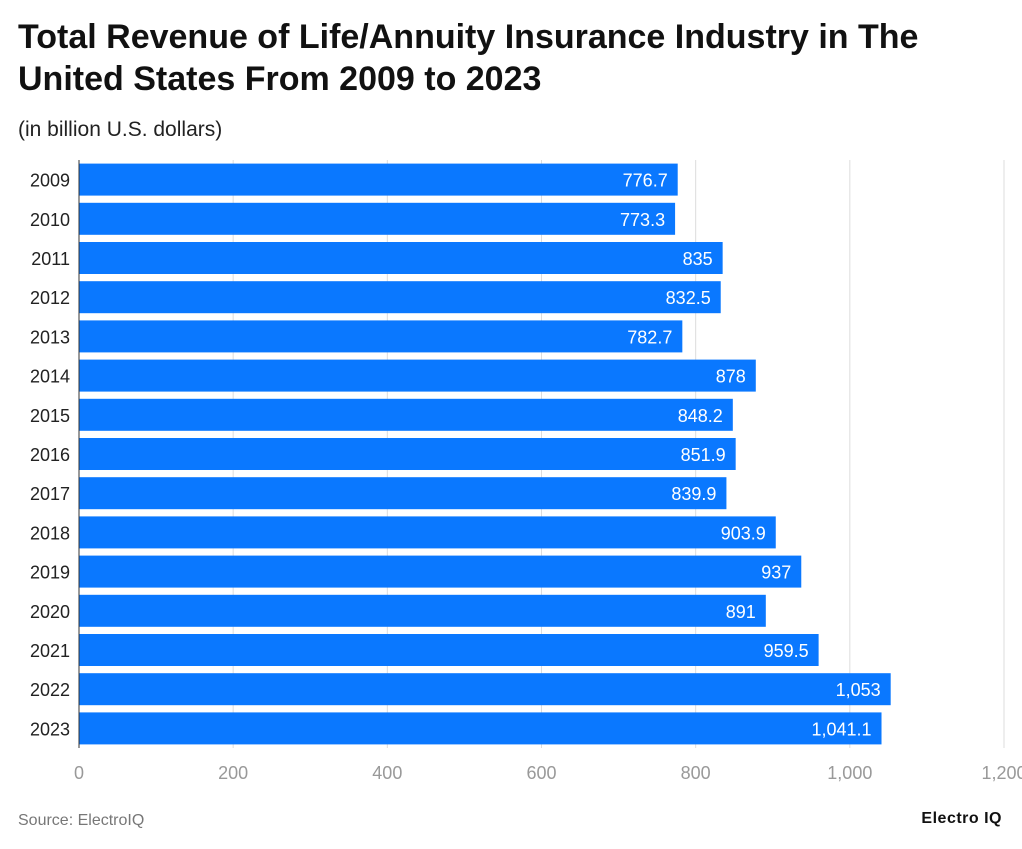 This screenshot has height=849, width=1022. I want to click on category-label: 2022, so click(50, 690).